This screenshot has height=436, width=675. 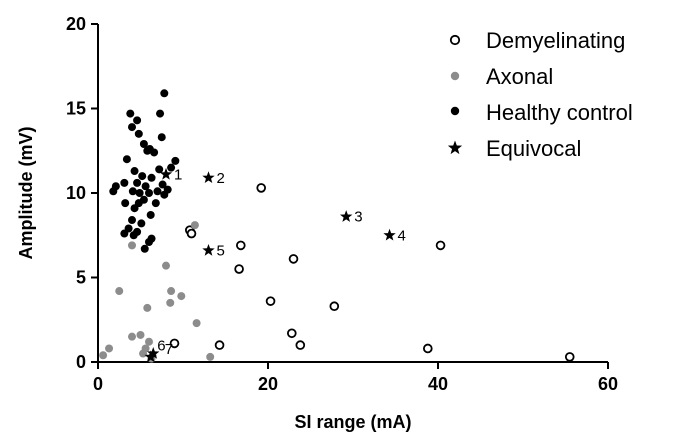 I want to click on y-tick-label: 10, so click(x=76, y=193).